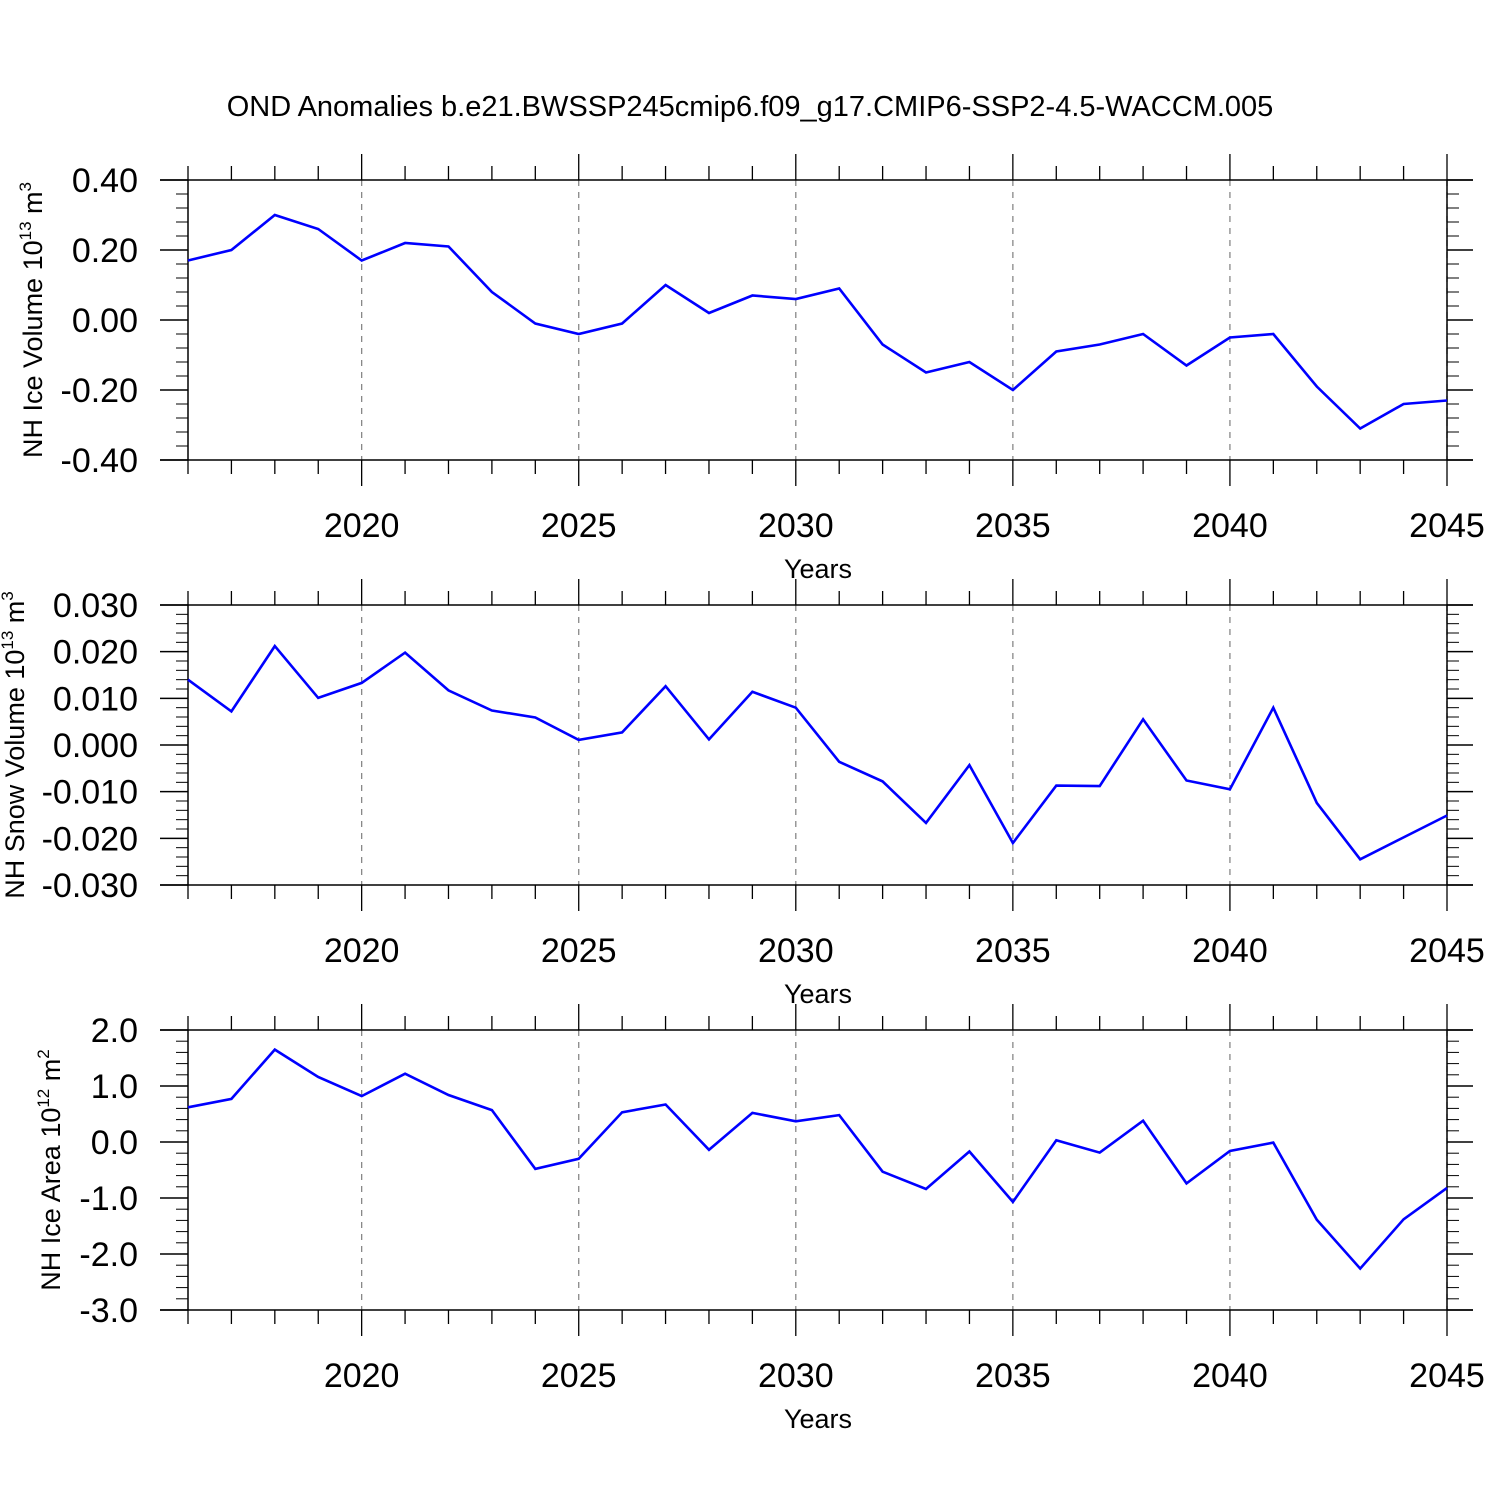  I want to click on ytick-label: -1.0, so click(108, 1199).